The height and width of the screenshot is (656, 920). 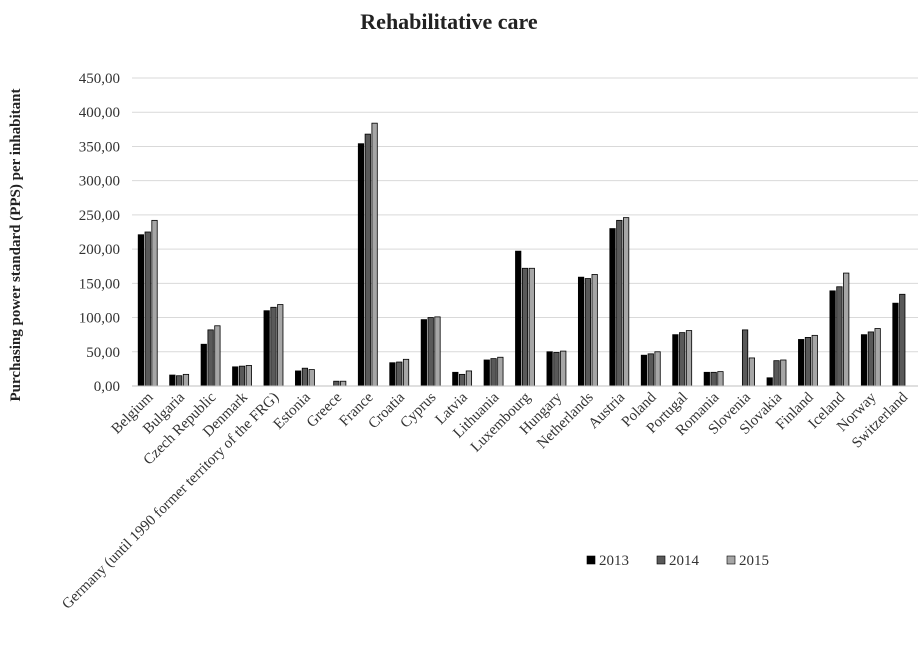 What do you see at coordinates (103, 353) in the screenshot?
I see `y-tick-label: 50,00` at bounding box center [103, 353].